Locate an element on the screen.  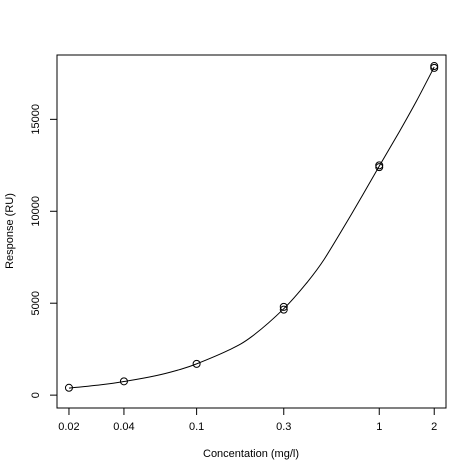
y-tick-label: 15000 is located at coordinates (36, 119).